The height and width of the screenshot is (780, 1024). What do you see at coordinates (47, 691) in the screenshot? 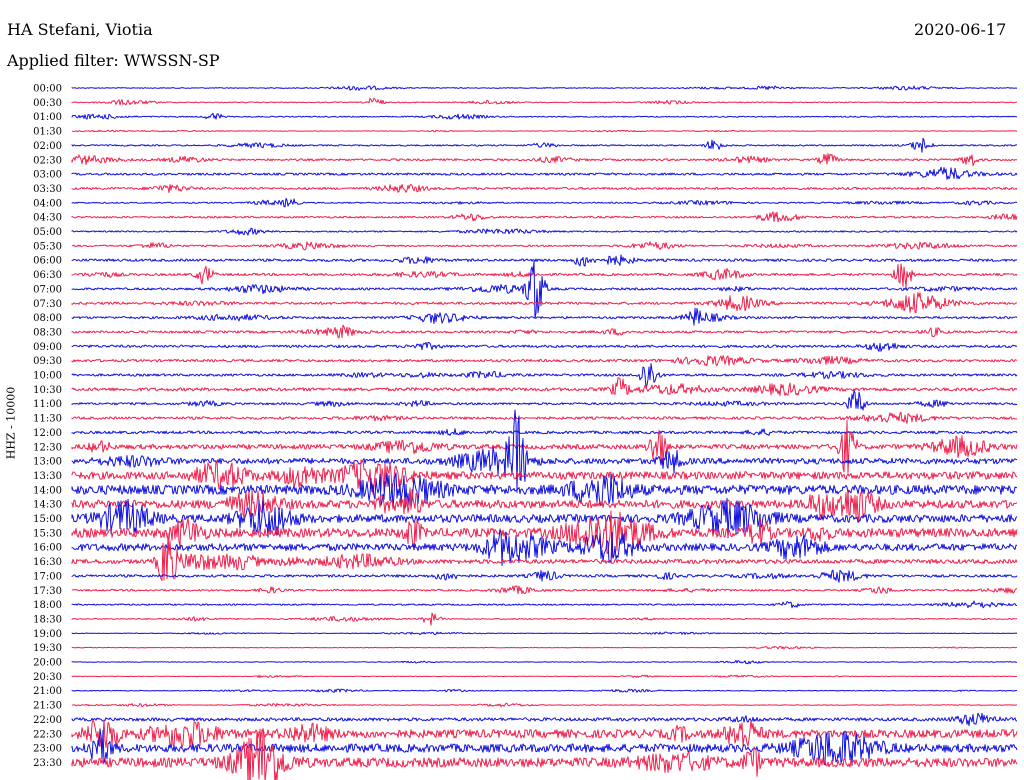
I see `row-time-label: 21:00` at bounding box center [47, 691].